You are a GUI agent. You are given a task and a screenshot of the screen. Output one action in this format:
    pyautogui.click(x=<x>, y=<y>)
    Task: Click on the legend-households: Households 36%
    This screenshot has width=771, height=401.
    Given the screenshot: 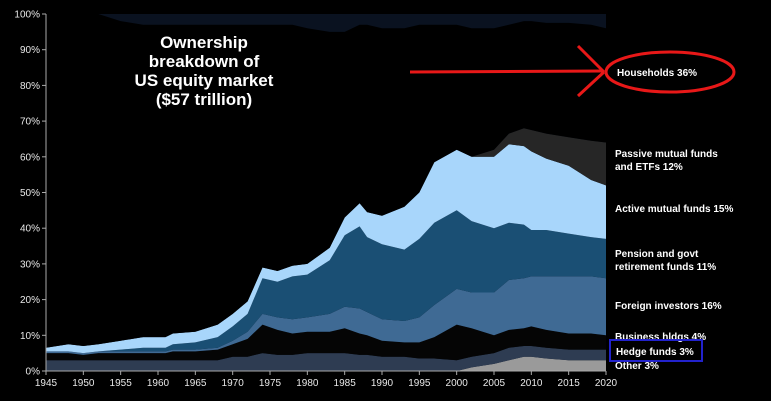 What is the action you would take?
    pyautogui.click(x=657, y=73)
    